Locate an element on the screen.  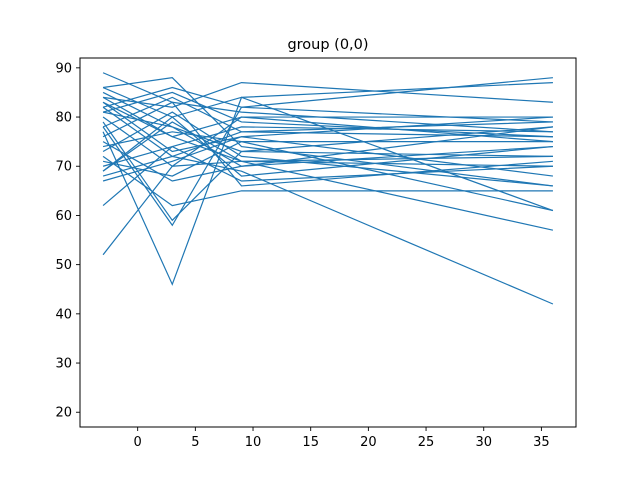
chart-title: group (0,0) is located at coordinates (327, 45).